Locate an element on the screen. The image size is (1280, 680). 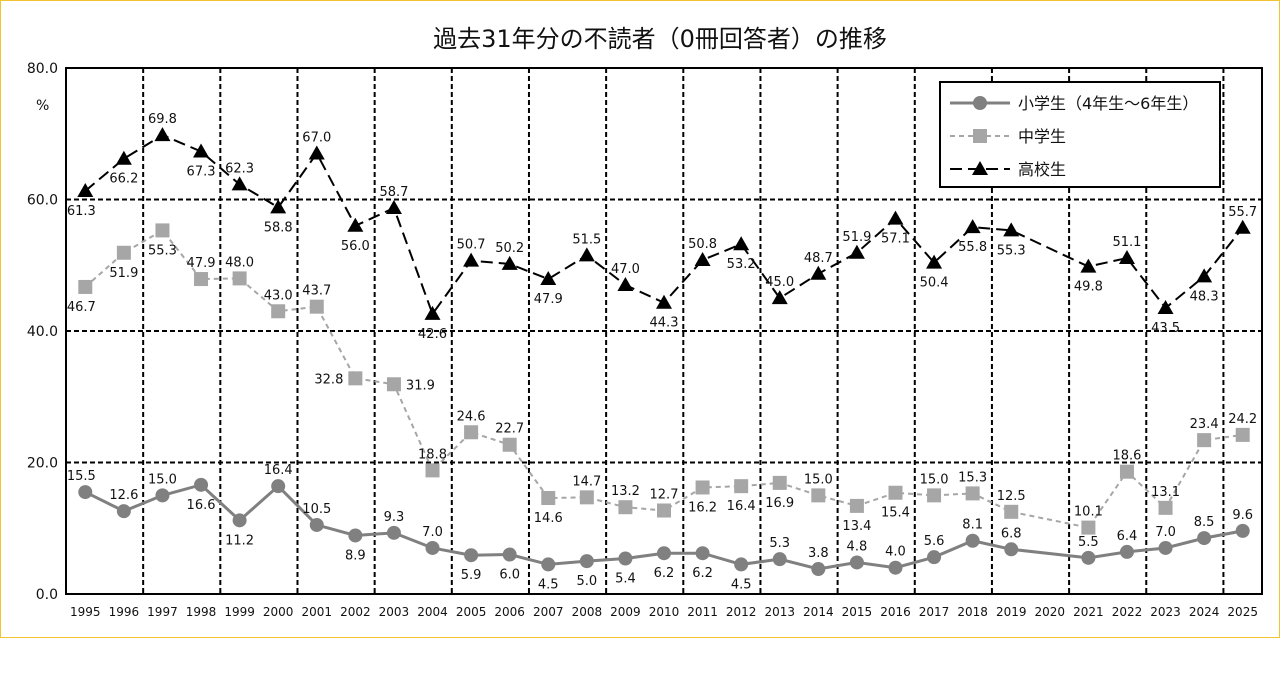
data-label: 47.0 is located at coordinates (625, 269).